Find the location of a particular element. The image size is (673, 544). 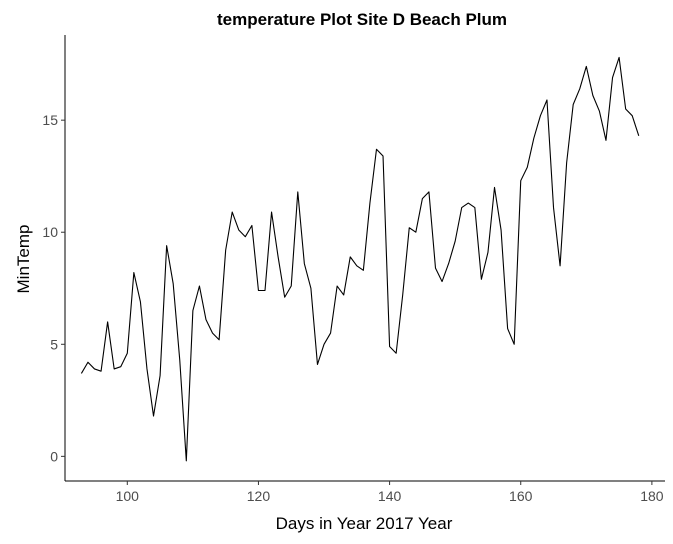

chart-title: temperature Plot Site D Beach Plum is located at coordinates (362, 19).